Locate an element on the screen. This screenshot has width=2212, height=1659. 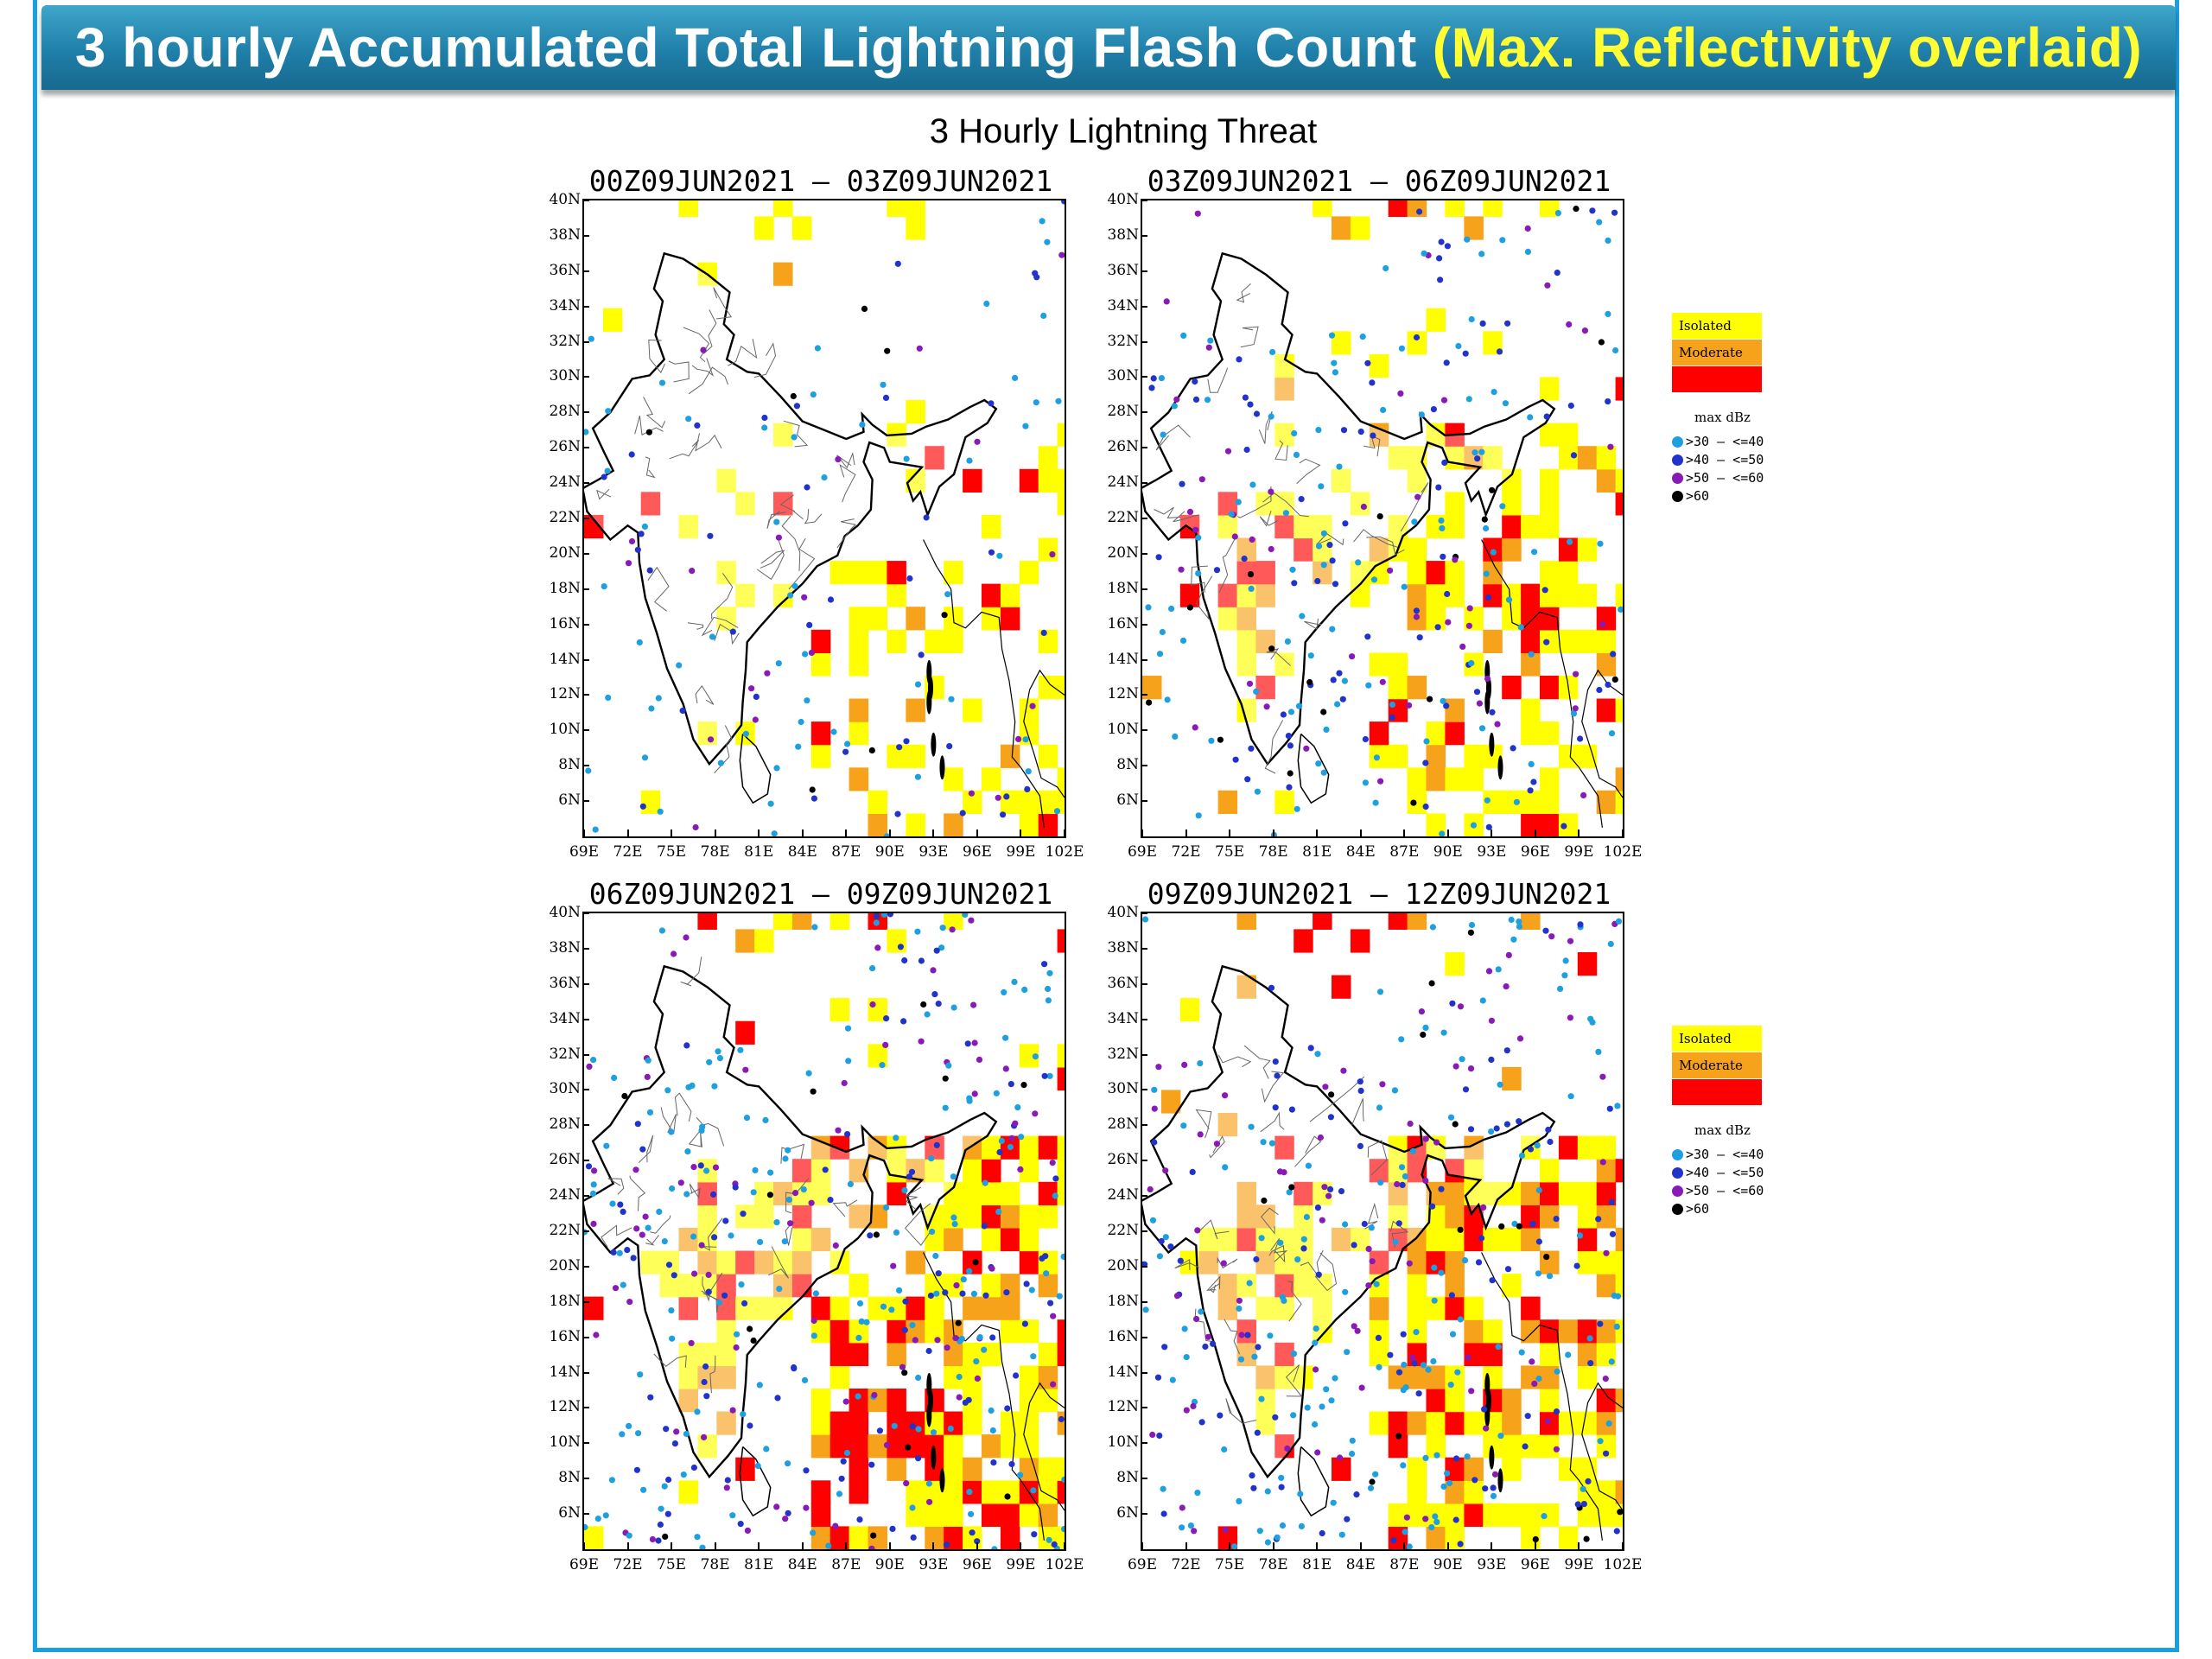
dbz-legend-item: >30 – <=40 is located at coordinates (1718, 441).